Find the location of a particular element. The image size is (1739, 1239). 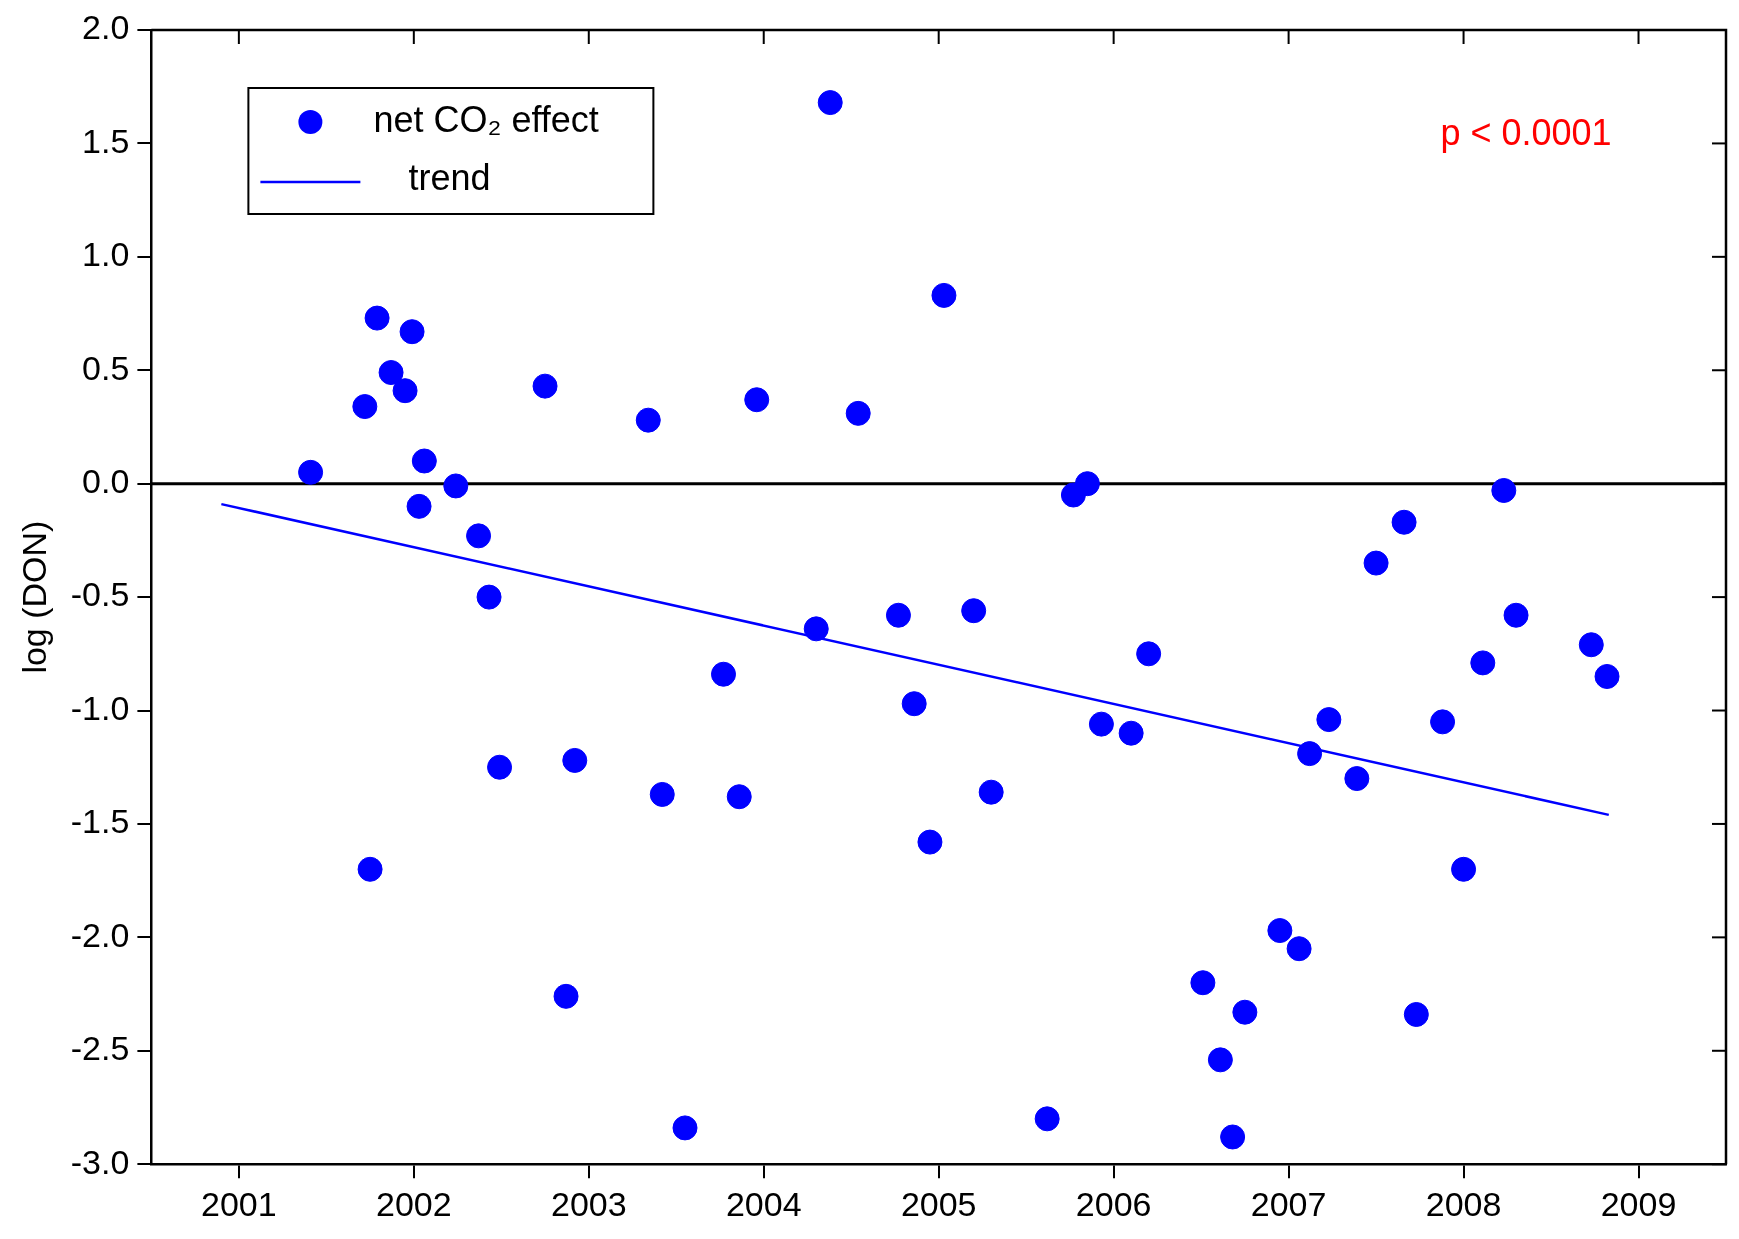

y-tick-label: -0.5 is located at coordinates (100, 594).